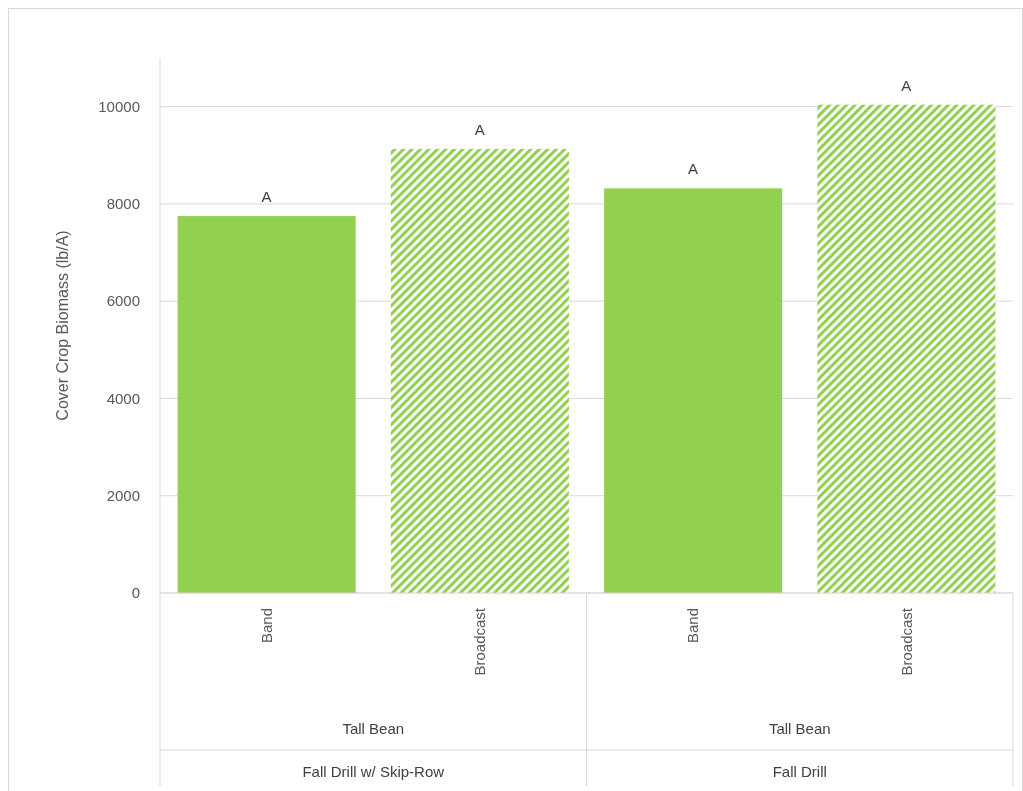 Image resolution: width=1023 pixels, height=791 pixels. Describe the element at coordinates (62, 325) in the screenshot. I see `y-axis-title: Cover Crop Biomass (lb/A)` at that location.